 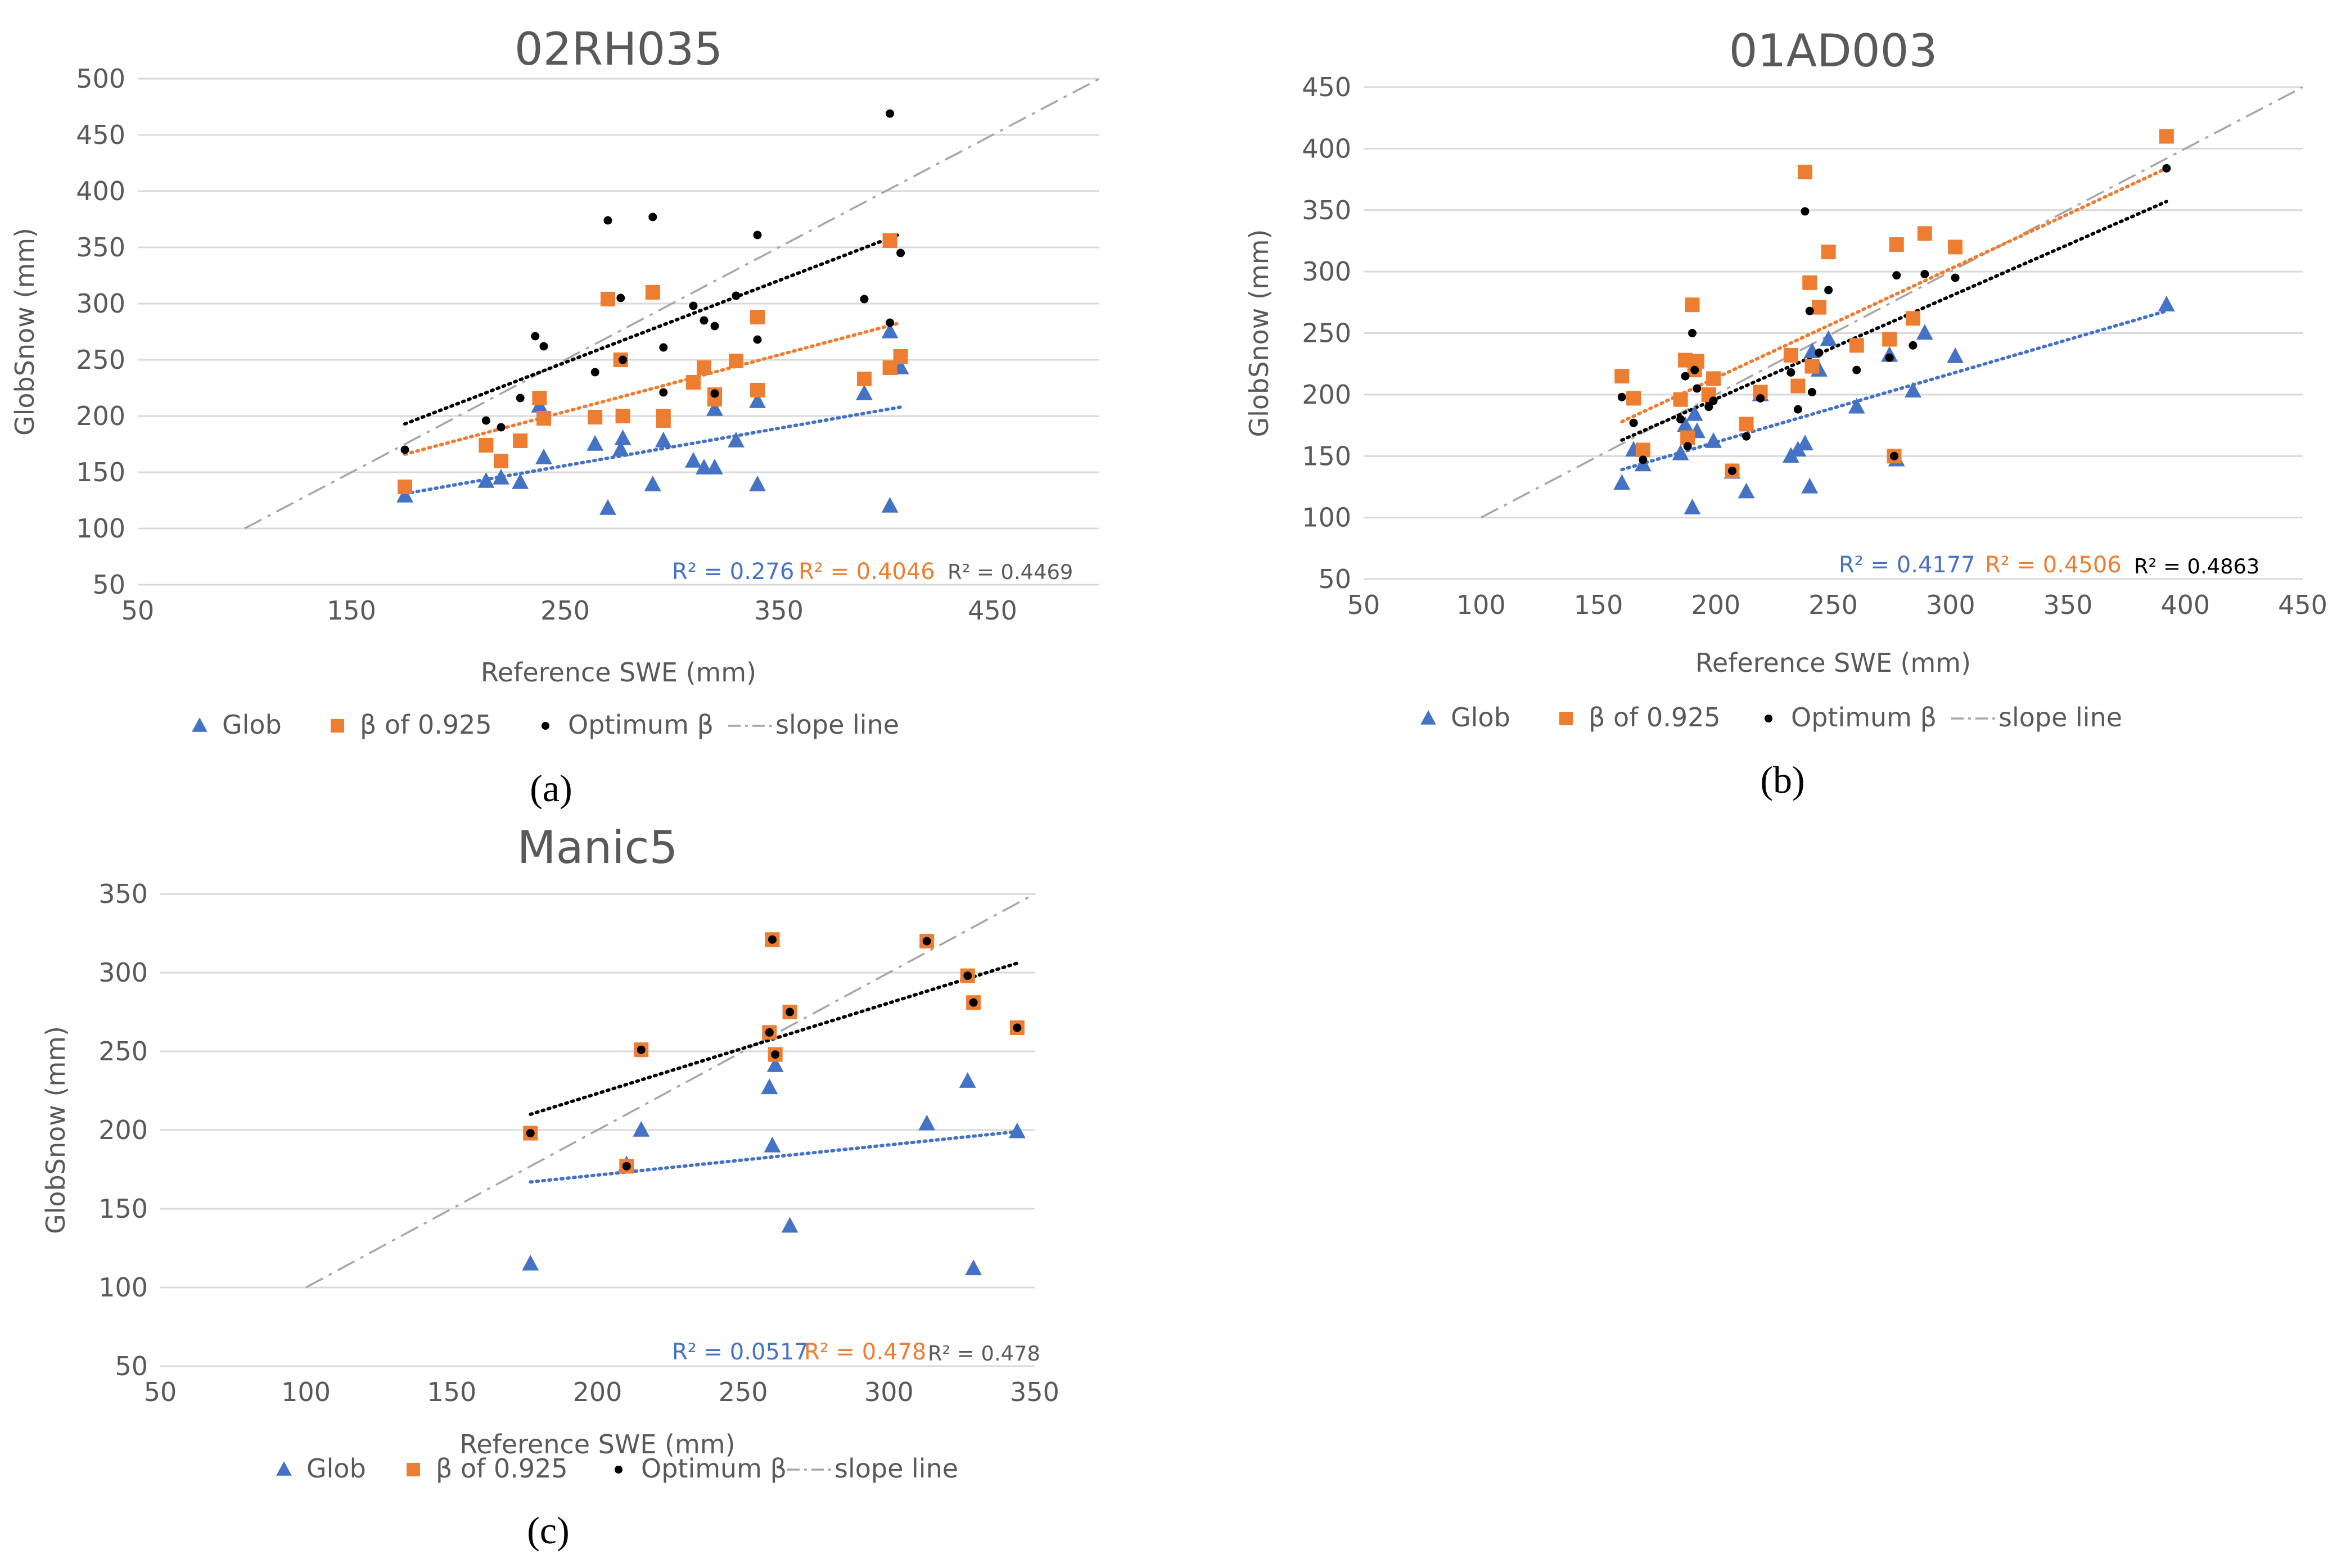 What do you see at coordinates (740, 1352) in the screenshot?
I see `r2-glob-label: R² = 0.0517` at bounding box center [740, 1352].